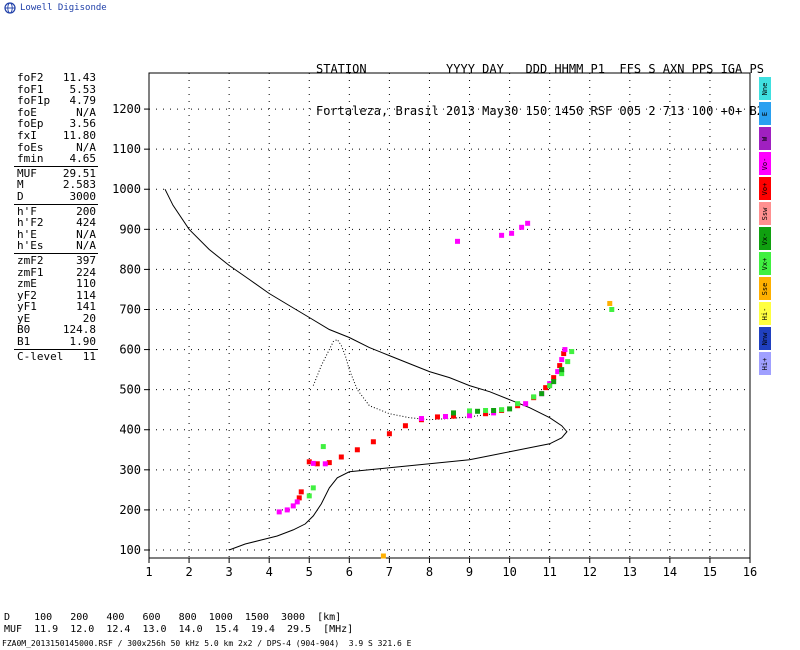 This screenshot has width=800, height=650. Describe the element at coordinates (750, 572) in the screenshot. I see `x-tick-label: 16` at that location.